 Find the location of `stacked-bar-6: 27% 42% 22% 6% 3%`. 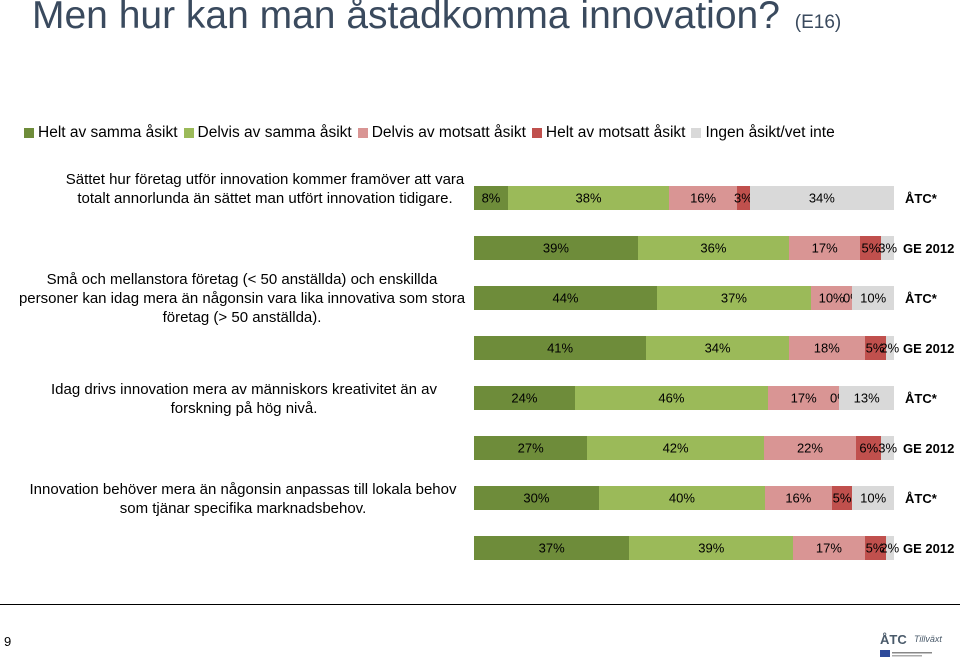

stacked-bar-6: 27% 42% 22% 6% 3% is located at coordinates (686, 448).